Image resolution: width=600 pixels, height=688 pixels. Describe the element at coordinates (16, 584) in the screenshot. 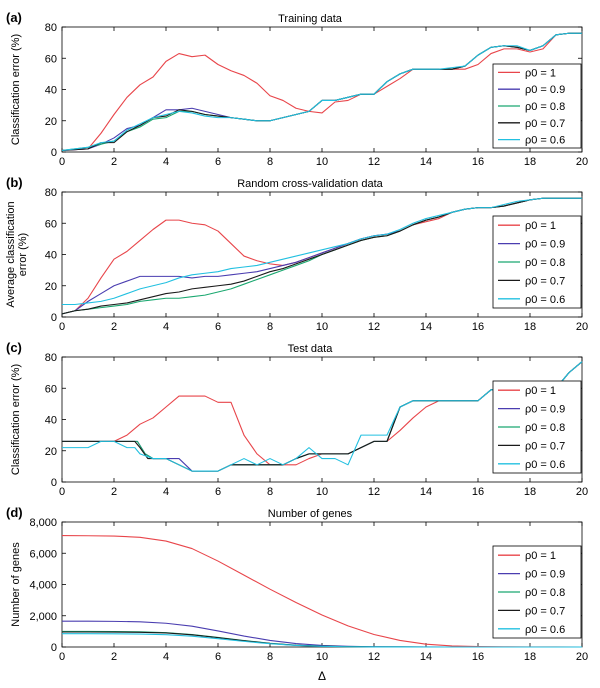

I see `y-axis-label: Number of genes` at that location.